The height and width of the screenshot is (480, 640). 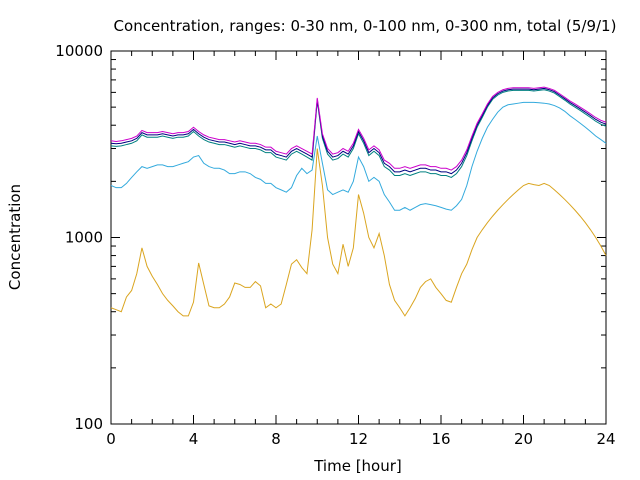 I want to click on y-tick-label: 1000, so click(x=84, y=238).